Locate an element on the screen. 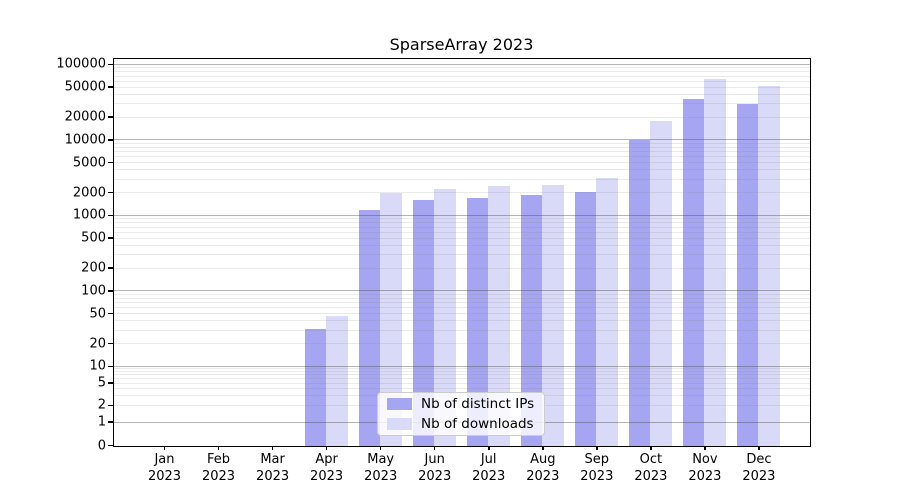  y-tick-label-10: 10 is located at coordinates (97, 366).